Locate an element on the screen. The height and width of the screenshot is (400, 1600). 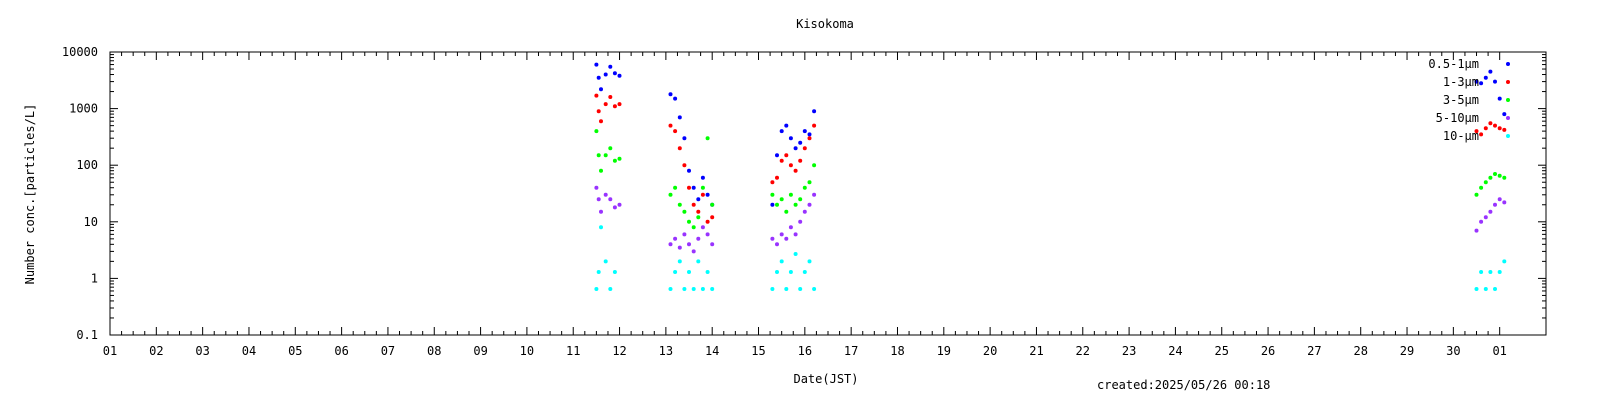
x-tick-label: 12 is located at coordinates (619, 351).